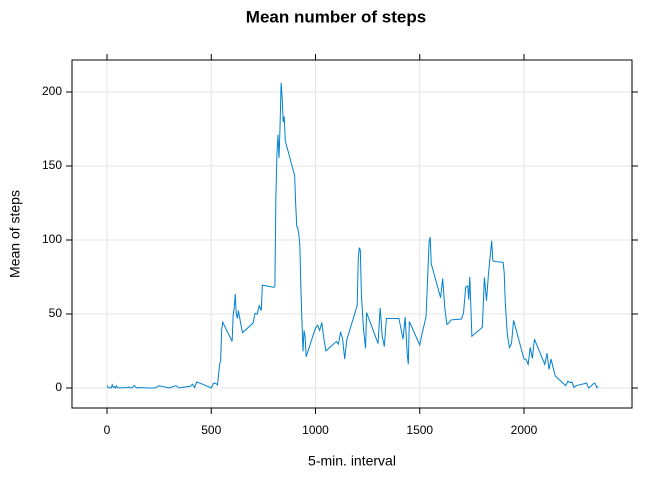 The image size is (672, 480). I want to click on y-tick-label: 100, so click(52, 239).